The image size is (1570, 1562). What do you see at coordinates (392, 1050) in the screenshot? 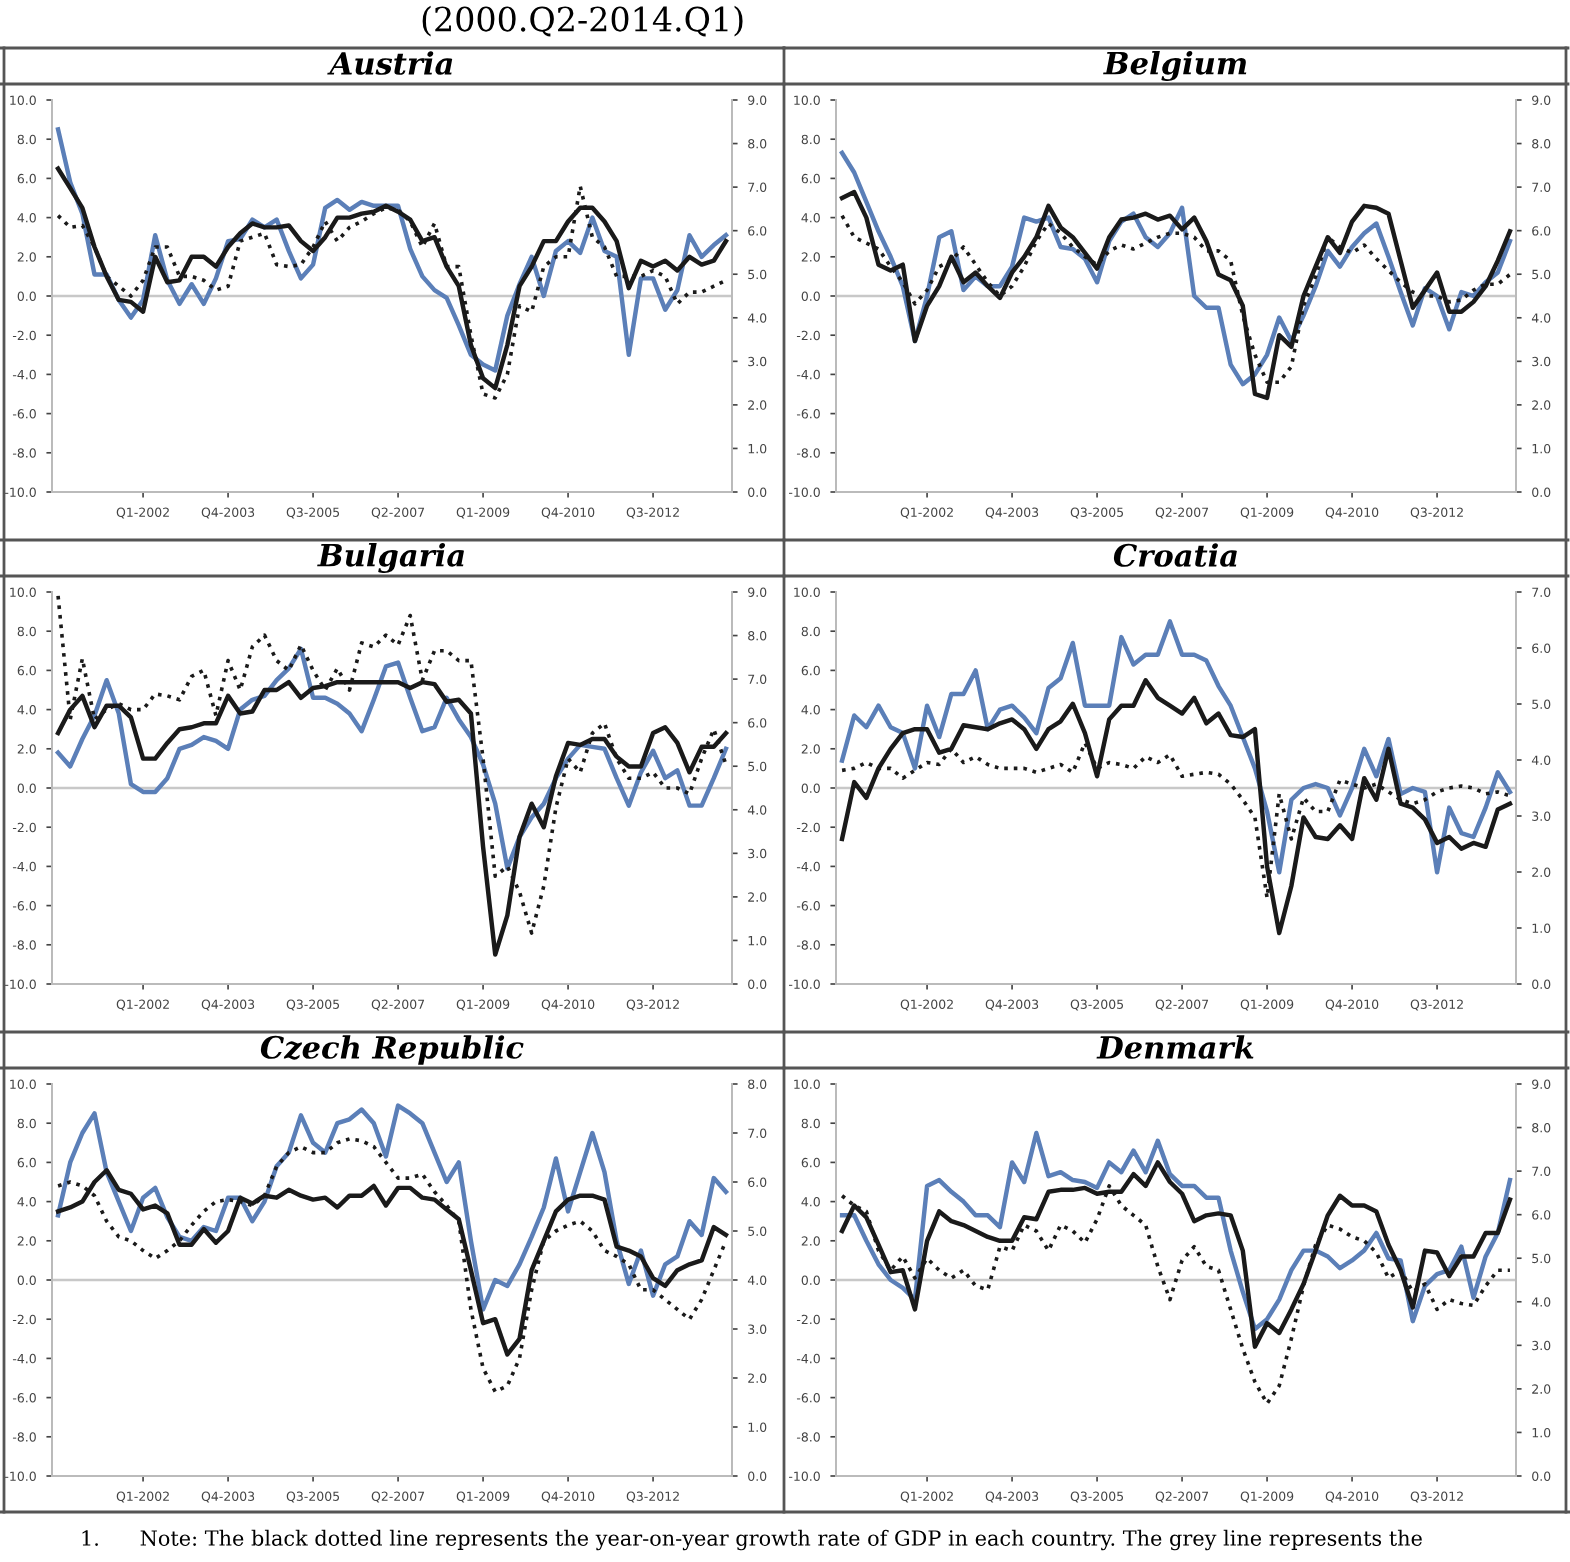
I see `chart-title: Czech Republic` at bounding box center [392, 1050].